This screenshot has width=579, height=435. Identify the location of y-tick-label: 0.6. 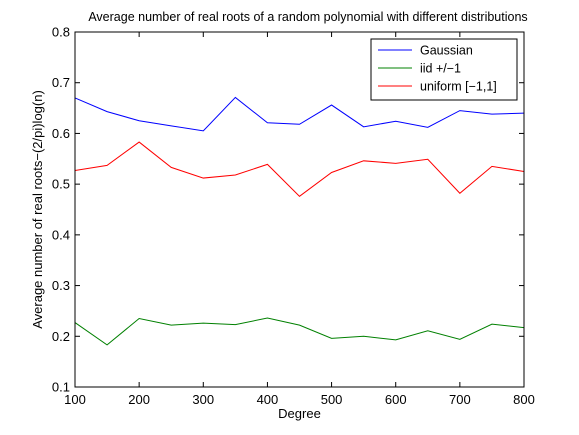
(61, 133).